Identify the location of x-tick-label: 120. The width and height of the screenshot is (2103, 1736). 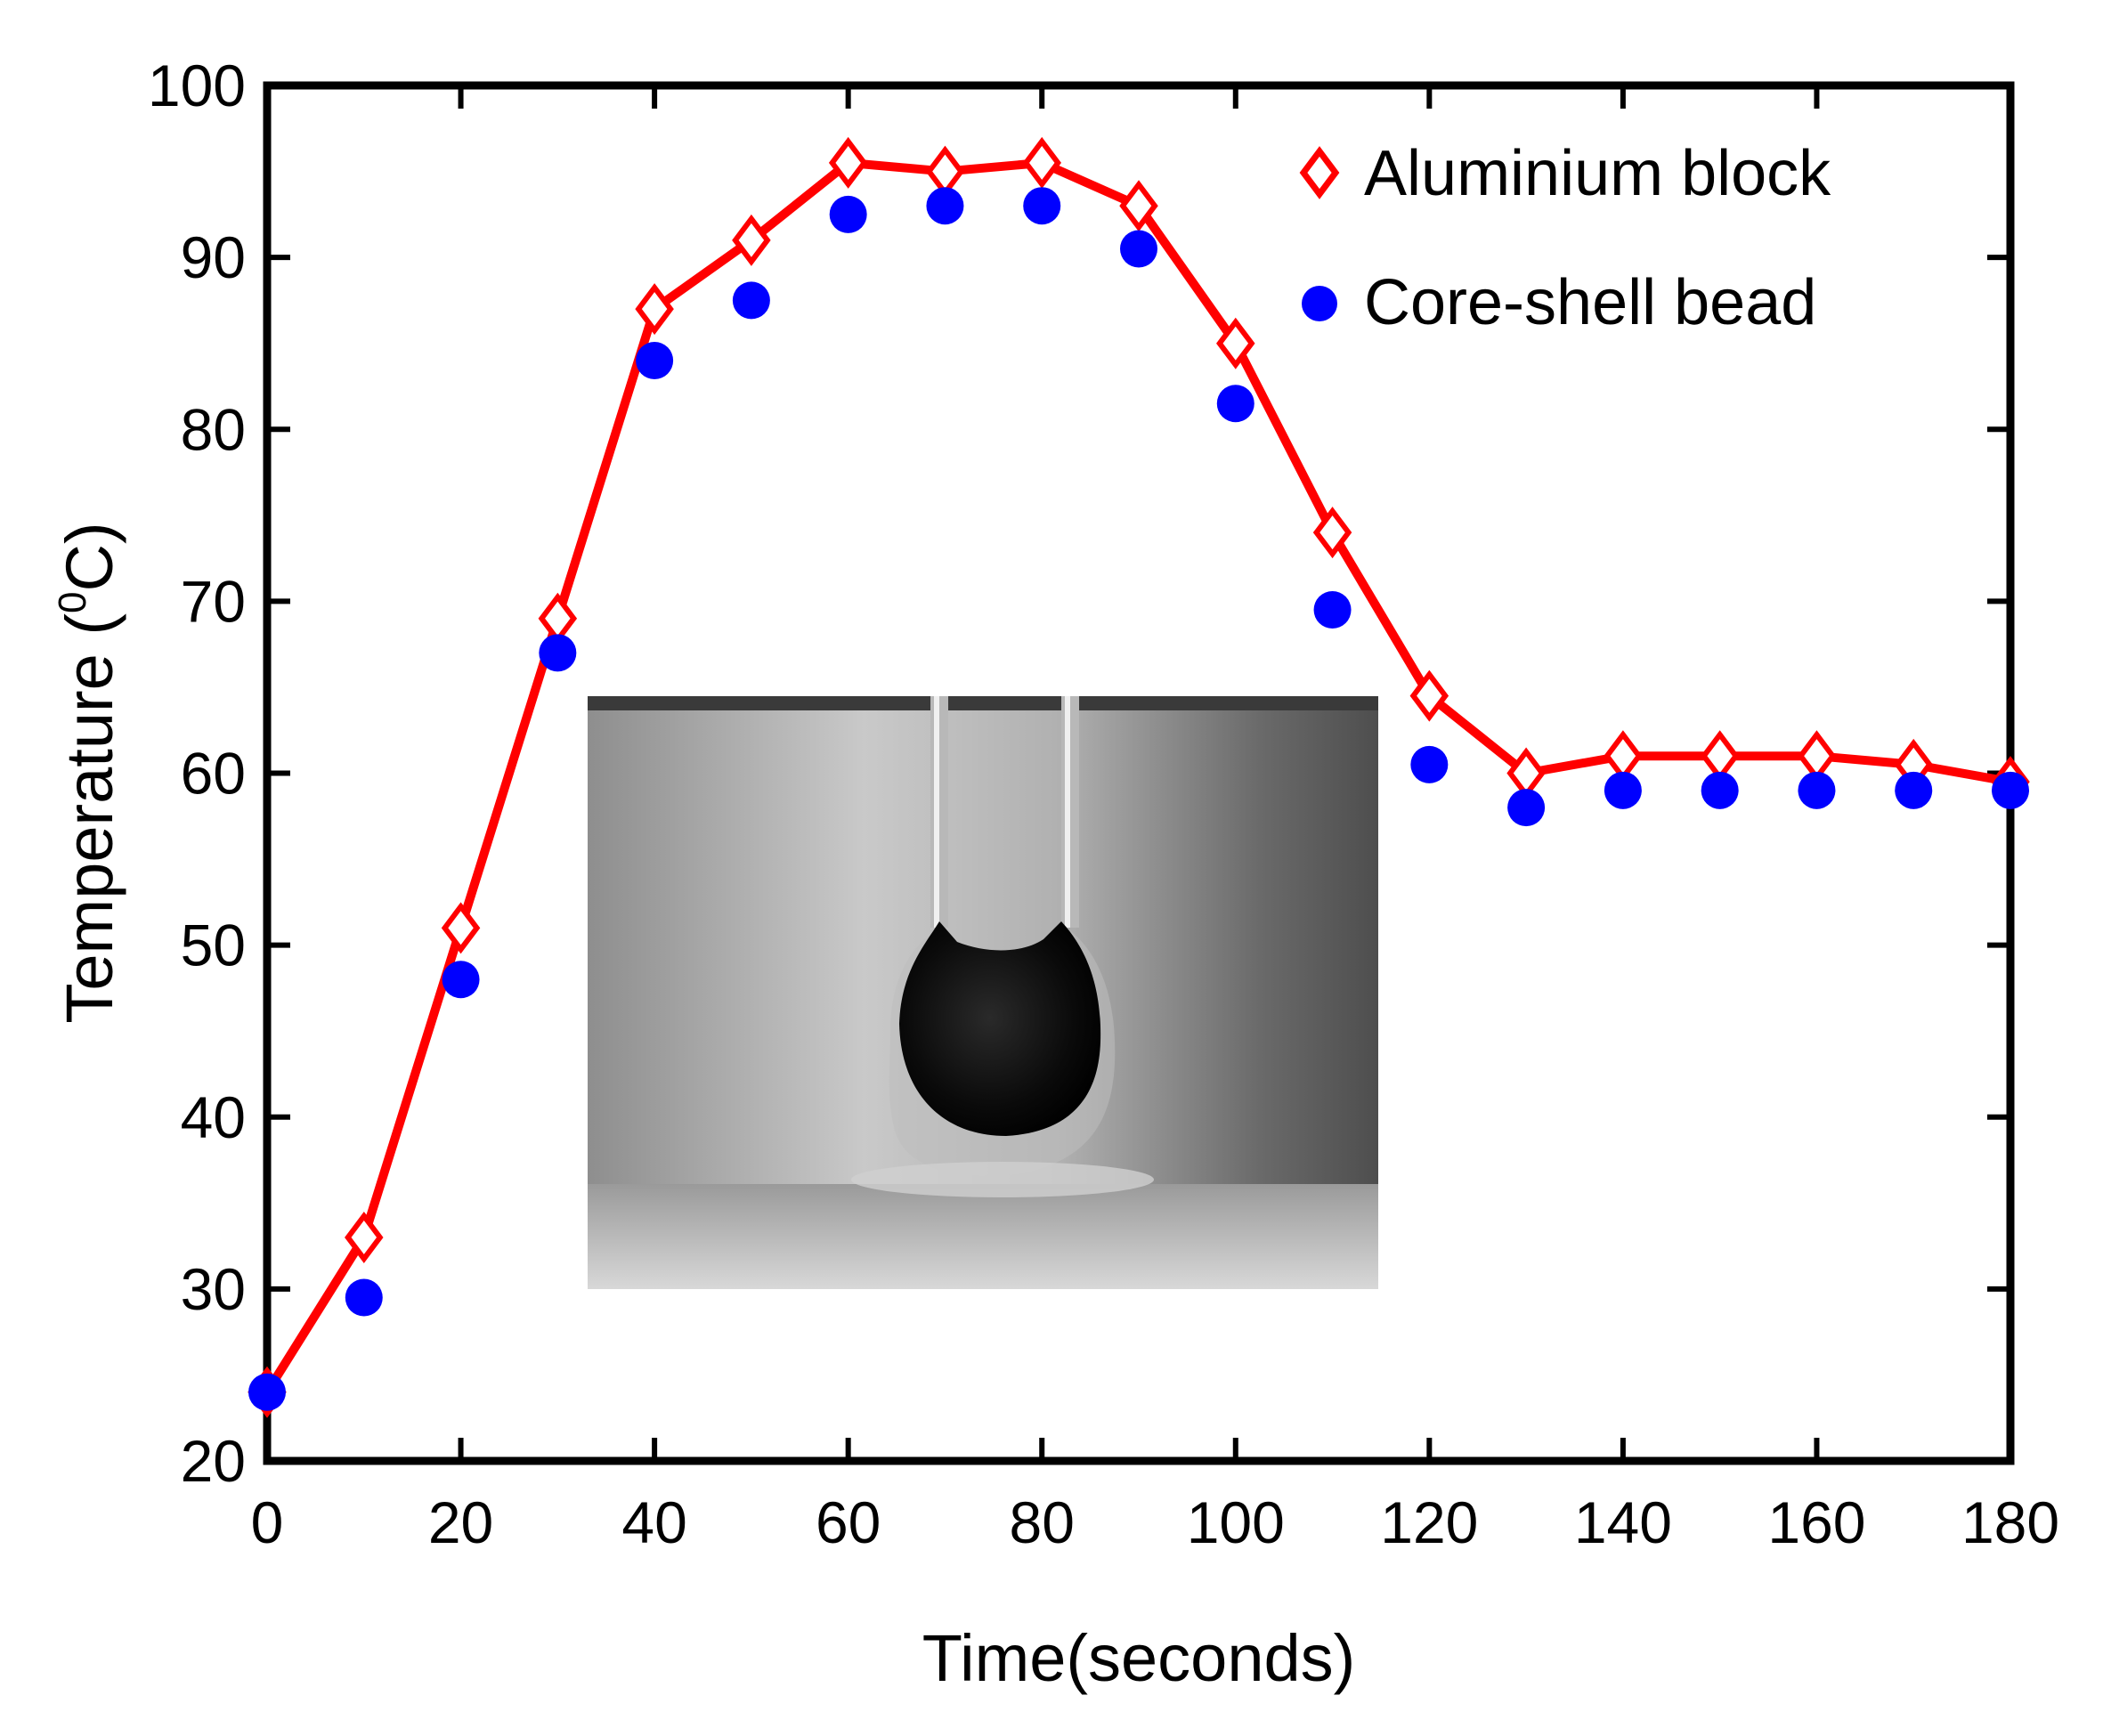
(1429, 1522).